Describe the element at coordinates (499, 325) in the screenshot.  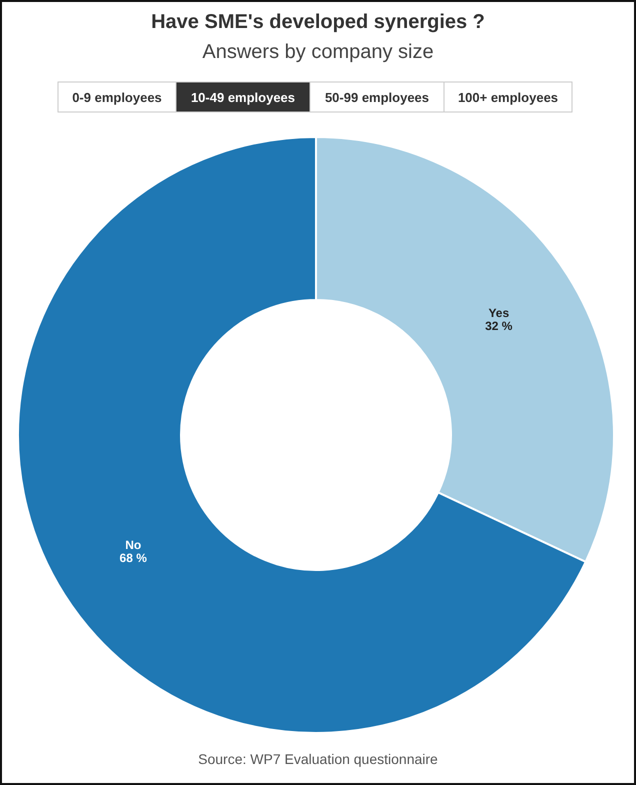
I see `data-label: 32 %` at that location.